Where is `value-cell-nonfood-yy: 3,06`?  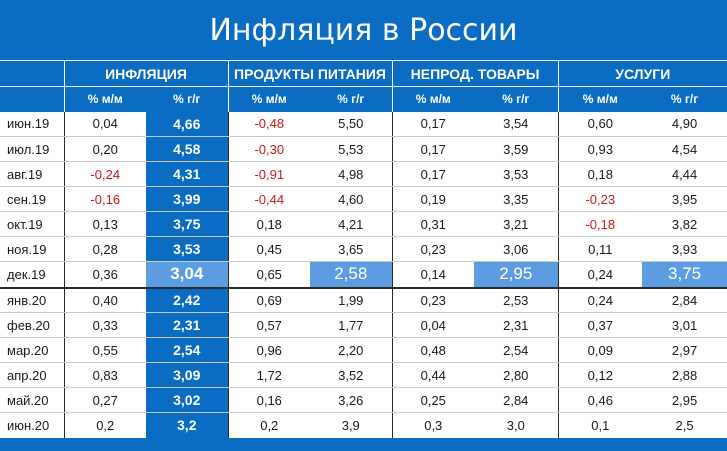 value-cell-nonfood-yy: 3,06 is located at coordinates (516, 249).